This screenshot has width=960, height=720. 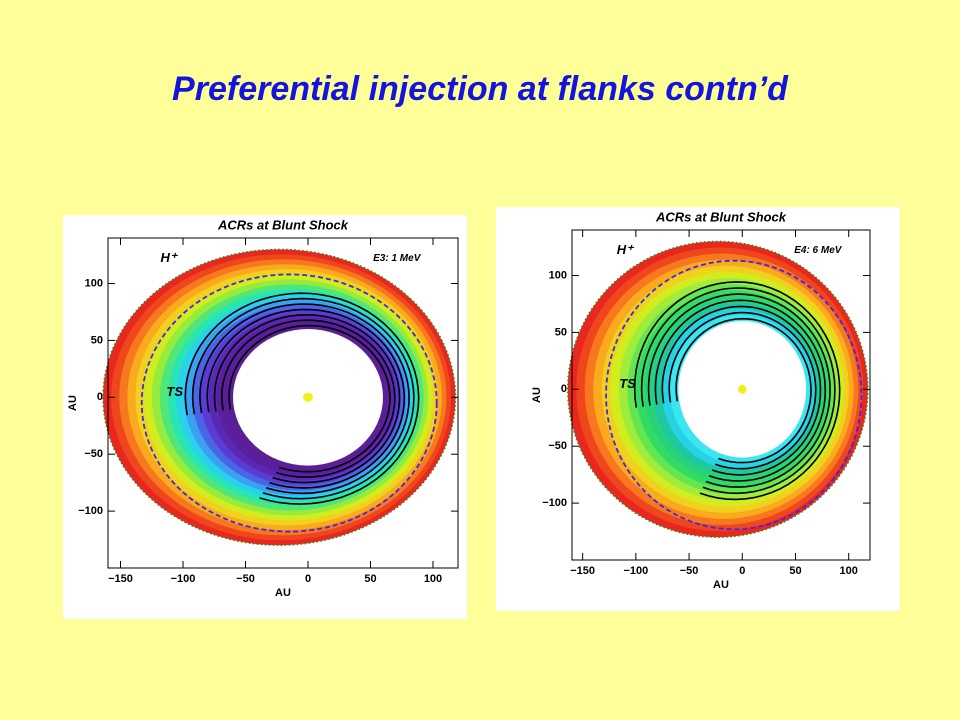 I want to click on annotation: E4: 6 MeV, so click(x=818, y=250).